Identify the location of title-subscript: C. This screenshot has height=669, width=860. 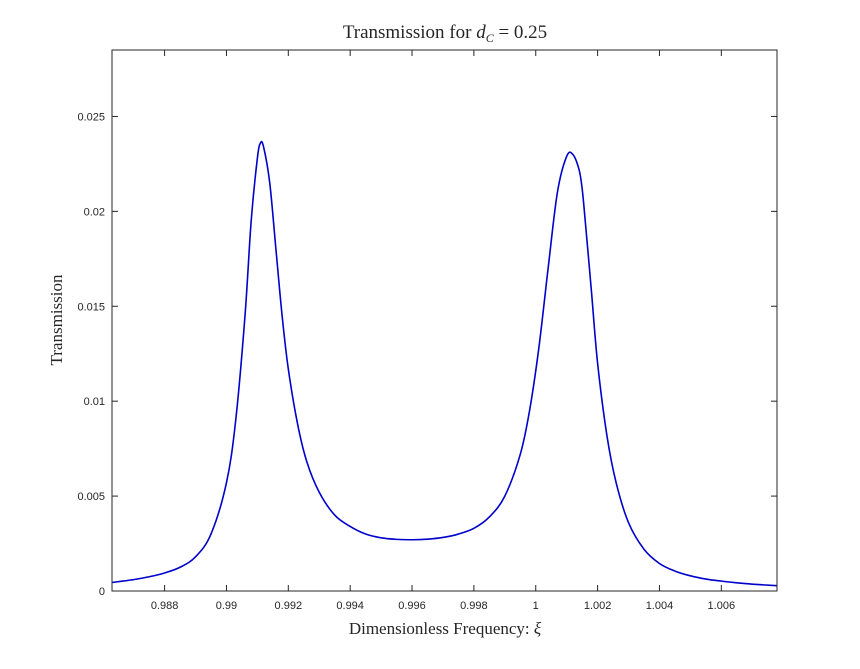
(490, 38).